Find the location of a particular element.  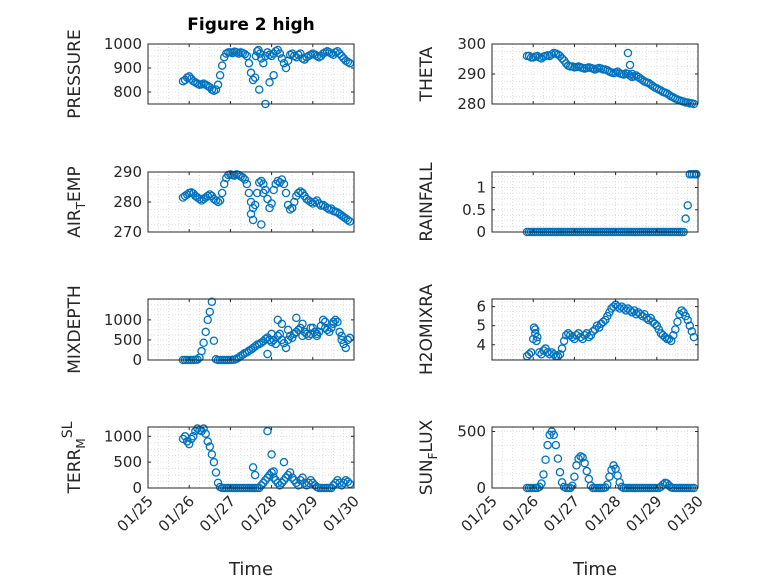

subplot-theta: 280 290 300 THETA is located at coordinates (558, 74).